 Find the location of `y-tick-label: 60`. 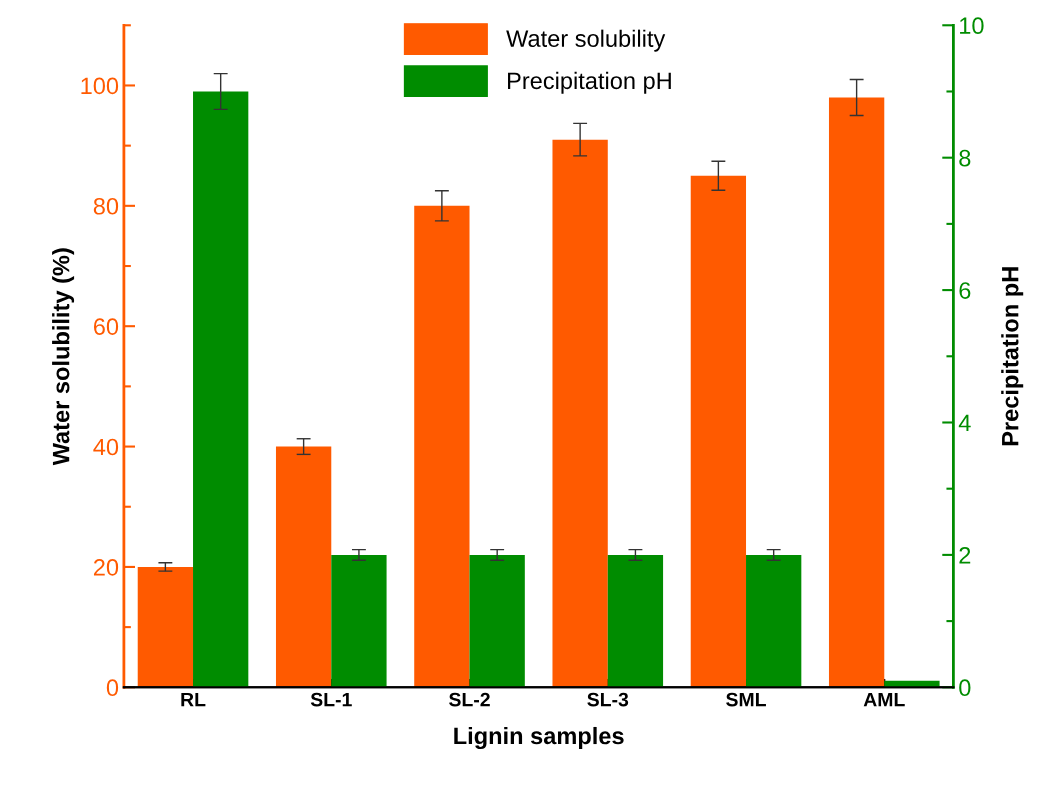

y-tick-label: 60 is located at coordinates (106, 326).